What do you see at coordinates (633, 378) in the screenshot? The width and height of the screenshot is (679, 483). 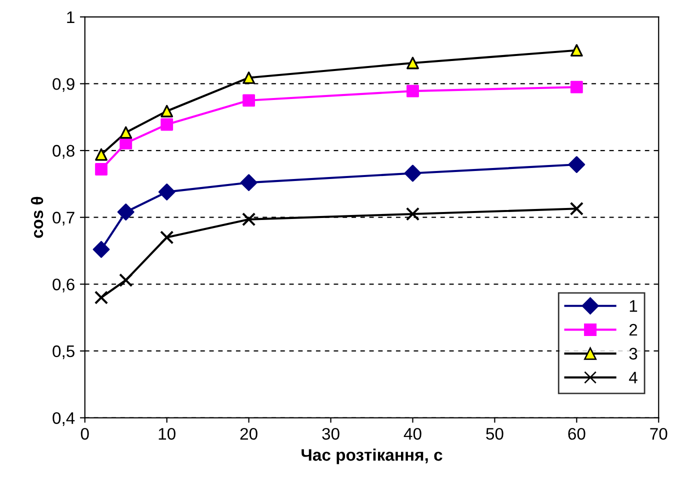 I see `legend-label: 4` at bounding box center [633, 378].